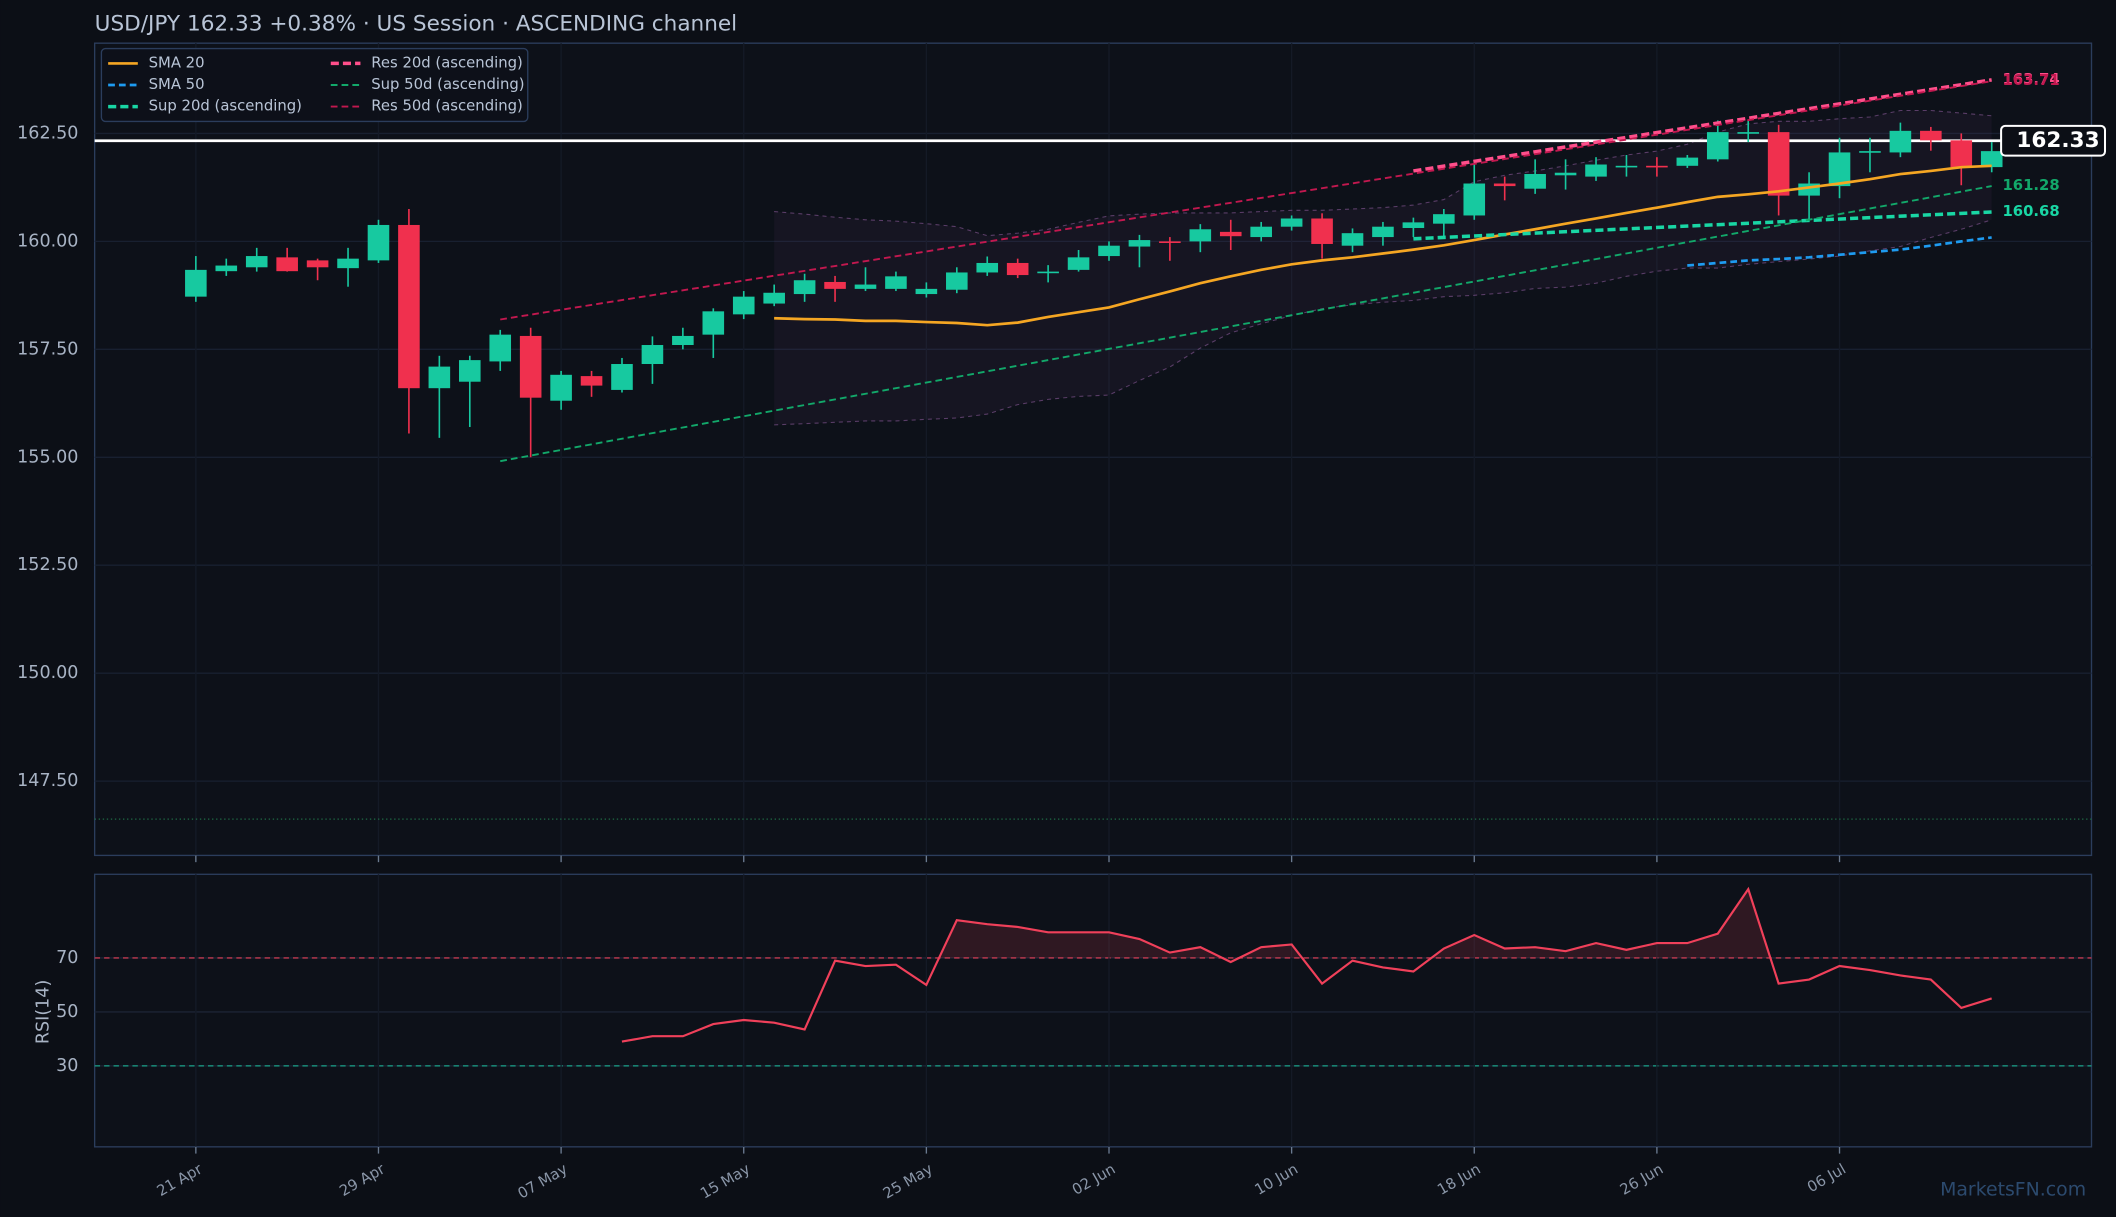 The height and width of the screenshot is (1217, 2116). I want to click on y-tick-label: 162.50, so click(47, 133).